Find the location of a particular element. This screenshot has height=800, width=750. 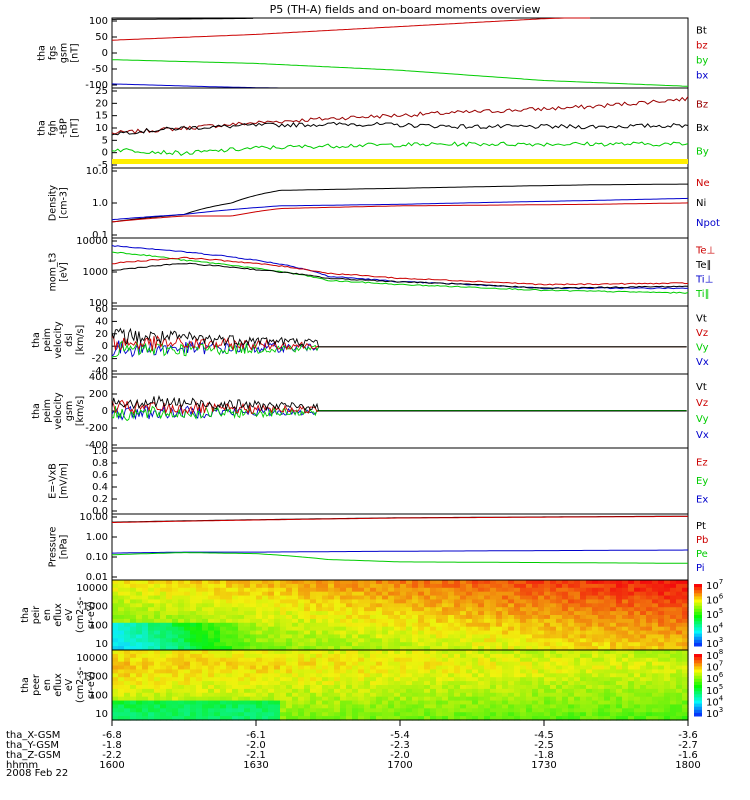

colorbar-step is located at coordinates (698, 659).